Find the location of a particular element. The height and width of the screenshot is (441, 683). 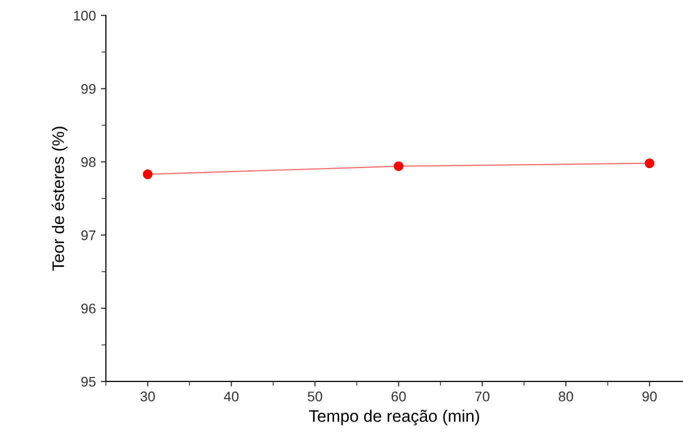

y-axis-title: Teor de ésteres (%) is located at coordinates (60, 198).